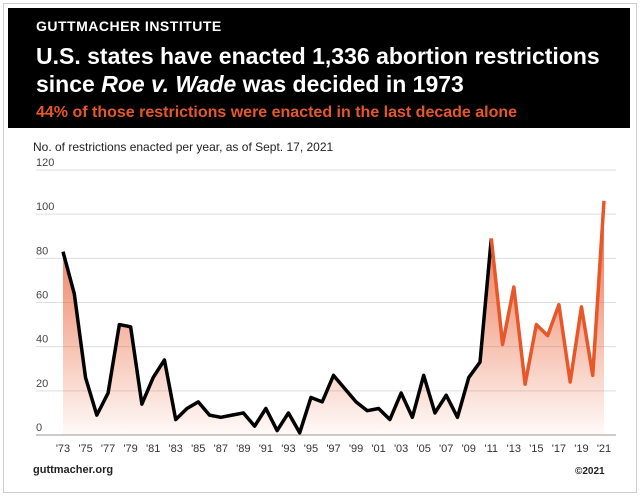 The height and width of the screenshot is (496, 640). I want to click on x-tick-label: '05, so click(423, 449).